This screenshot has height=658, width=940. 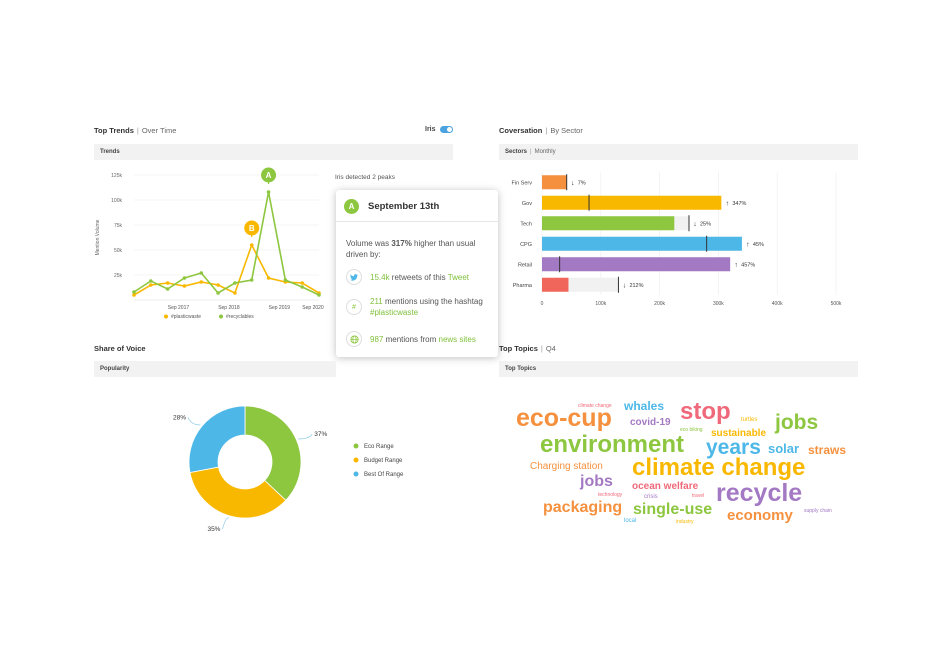 What do you see at coordinates (269, 175) in the screenshot?
I see `peak-a-marker` at bounding box center [269, 175].